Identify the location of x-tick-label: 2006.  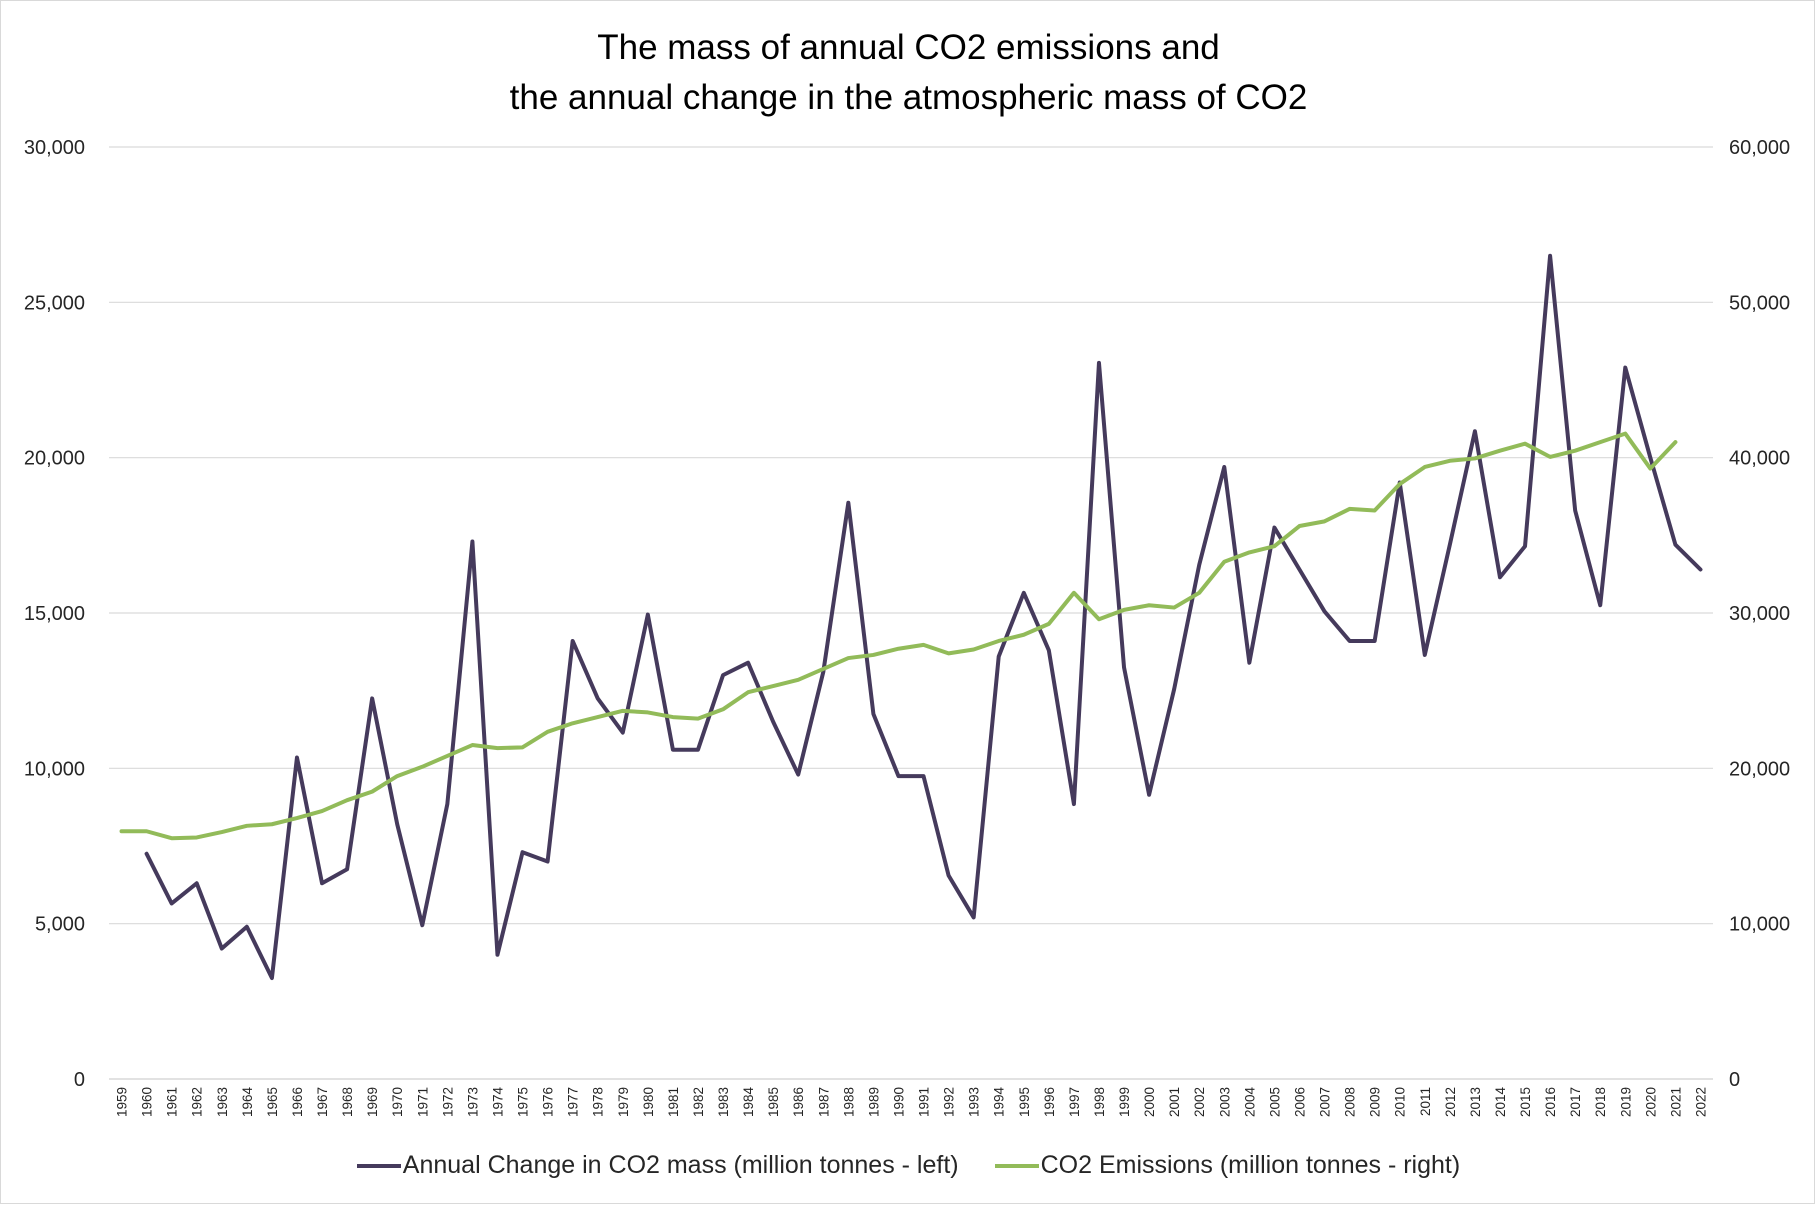
(1299, 1102).